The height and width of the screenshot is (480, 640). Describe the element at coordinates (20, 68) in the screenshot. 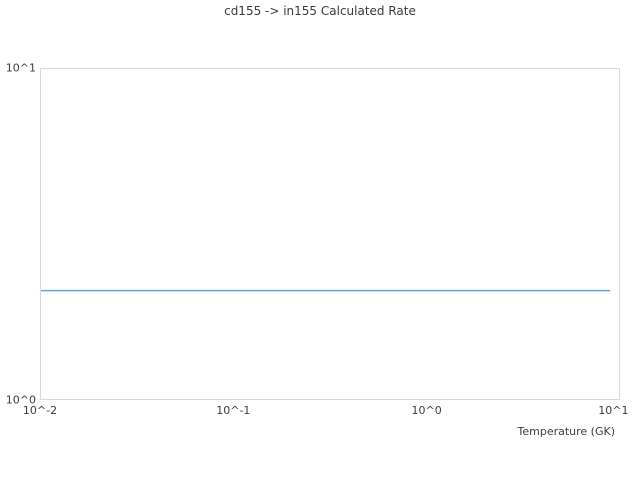

I see `y-tick-label: 10^1` at that location.